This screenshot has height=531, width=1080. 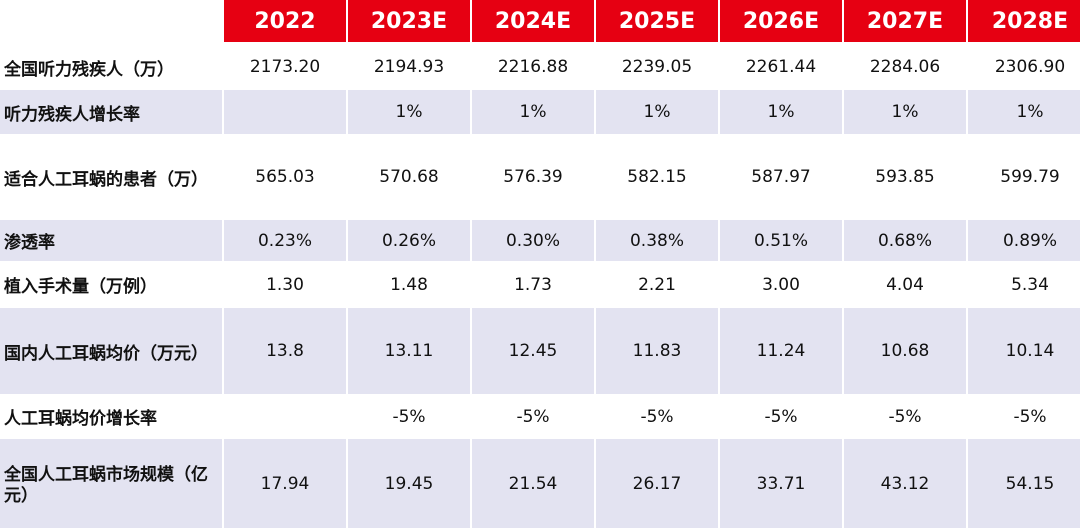 I want to click on table-cell: 1.73, so click(x=533, y=284).